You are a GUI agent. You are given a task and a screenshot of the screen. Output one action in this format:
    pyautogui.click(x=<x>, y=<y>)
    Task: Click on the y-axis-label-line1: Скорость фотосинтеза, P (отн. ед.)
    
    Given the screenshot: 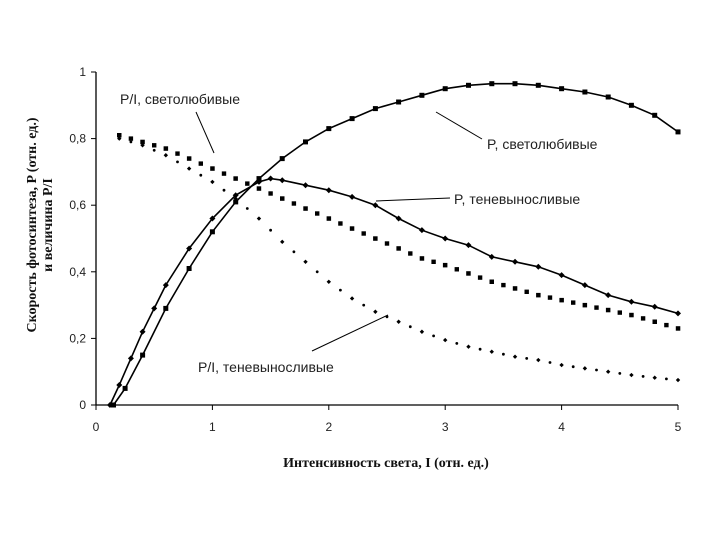 What is the action you would take?
    pyautogui.click(x=32, y=224)
    